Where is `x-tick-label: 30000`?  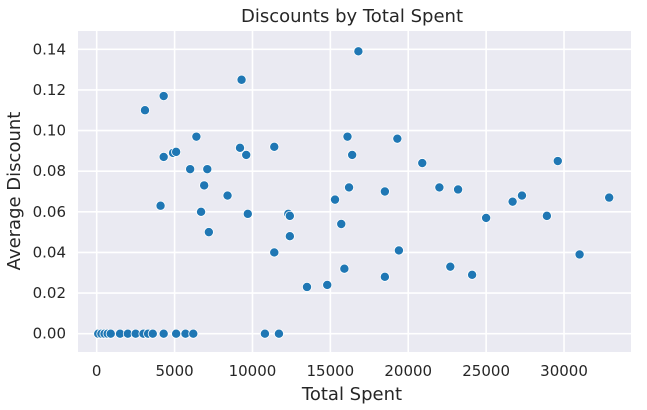 x-tick-label: 30000 is located at coordinates (564, 371).